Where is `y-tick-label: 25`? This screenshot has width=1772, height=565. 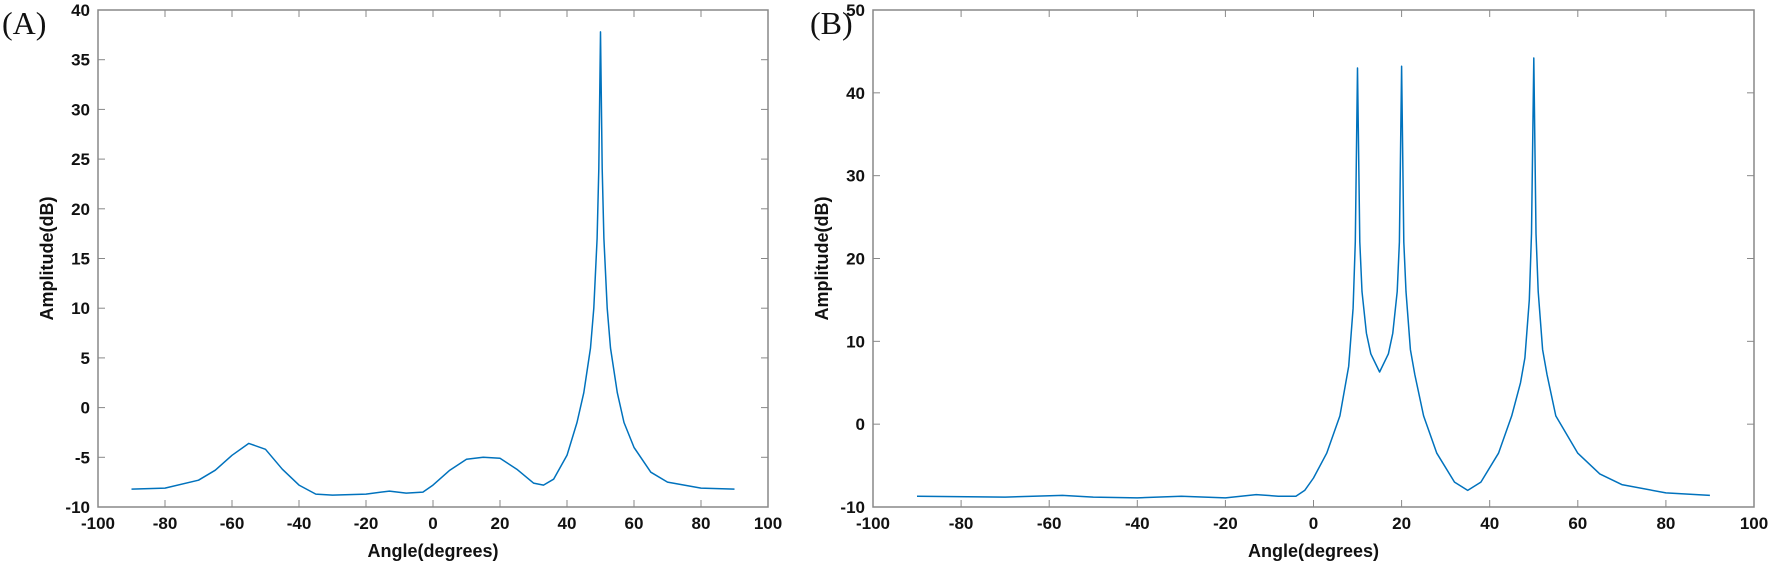
y-tick-label: 25 is located at coordinates (80, 159).